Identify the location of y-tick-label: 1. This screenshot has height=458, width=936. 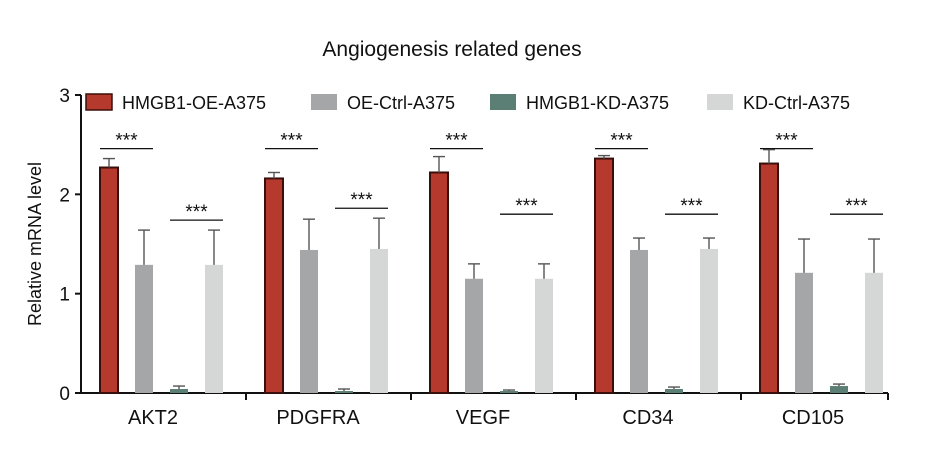
(64, 295).